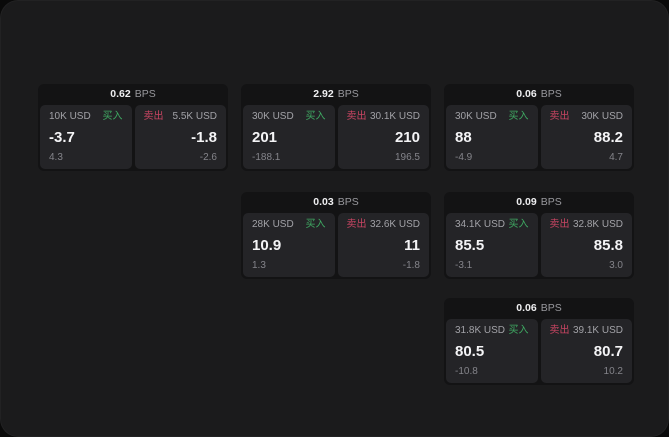 The width and height of the screenshot is (669, 437). I want to click on sell-price: 88.2, so click(608, 137).